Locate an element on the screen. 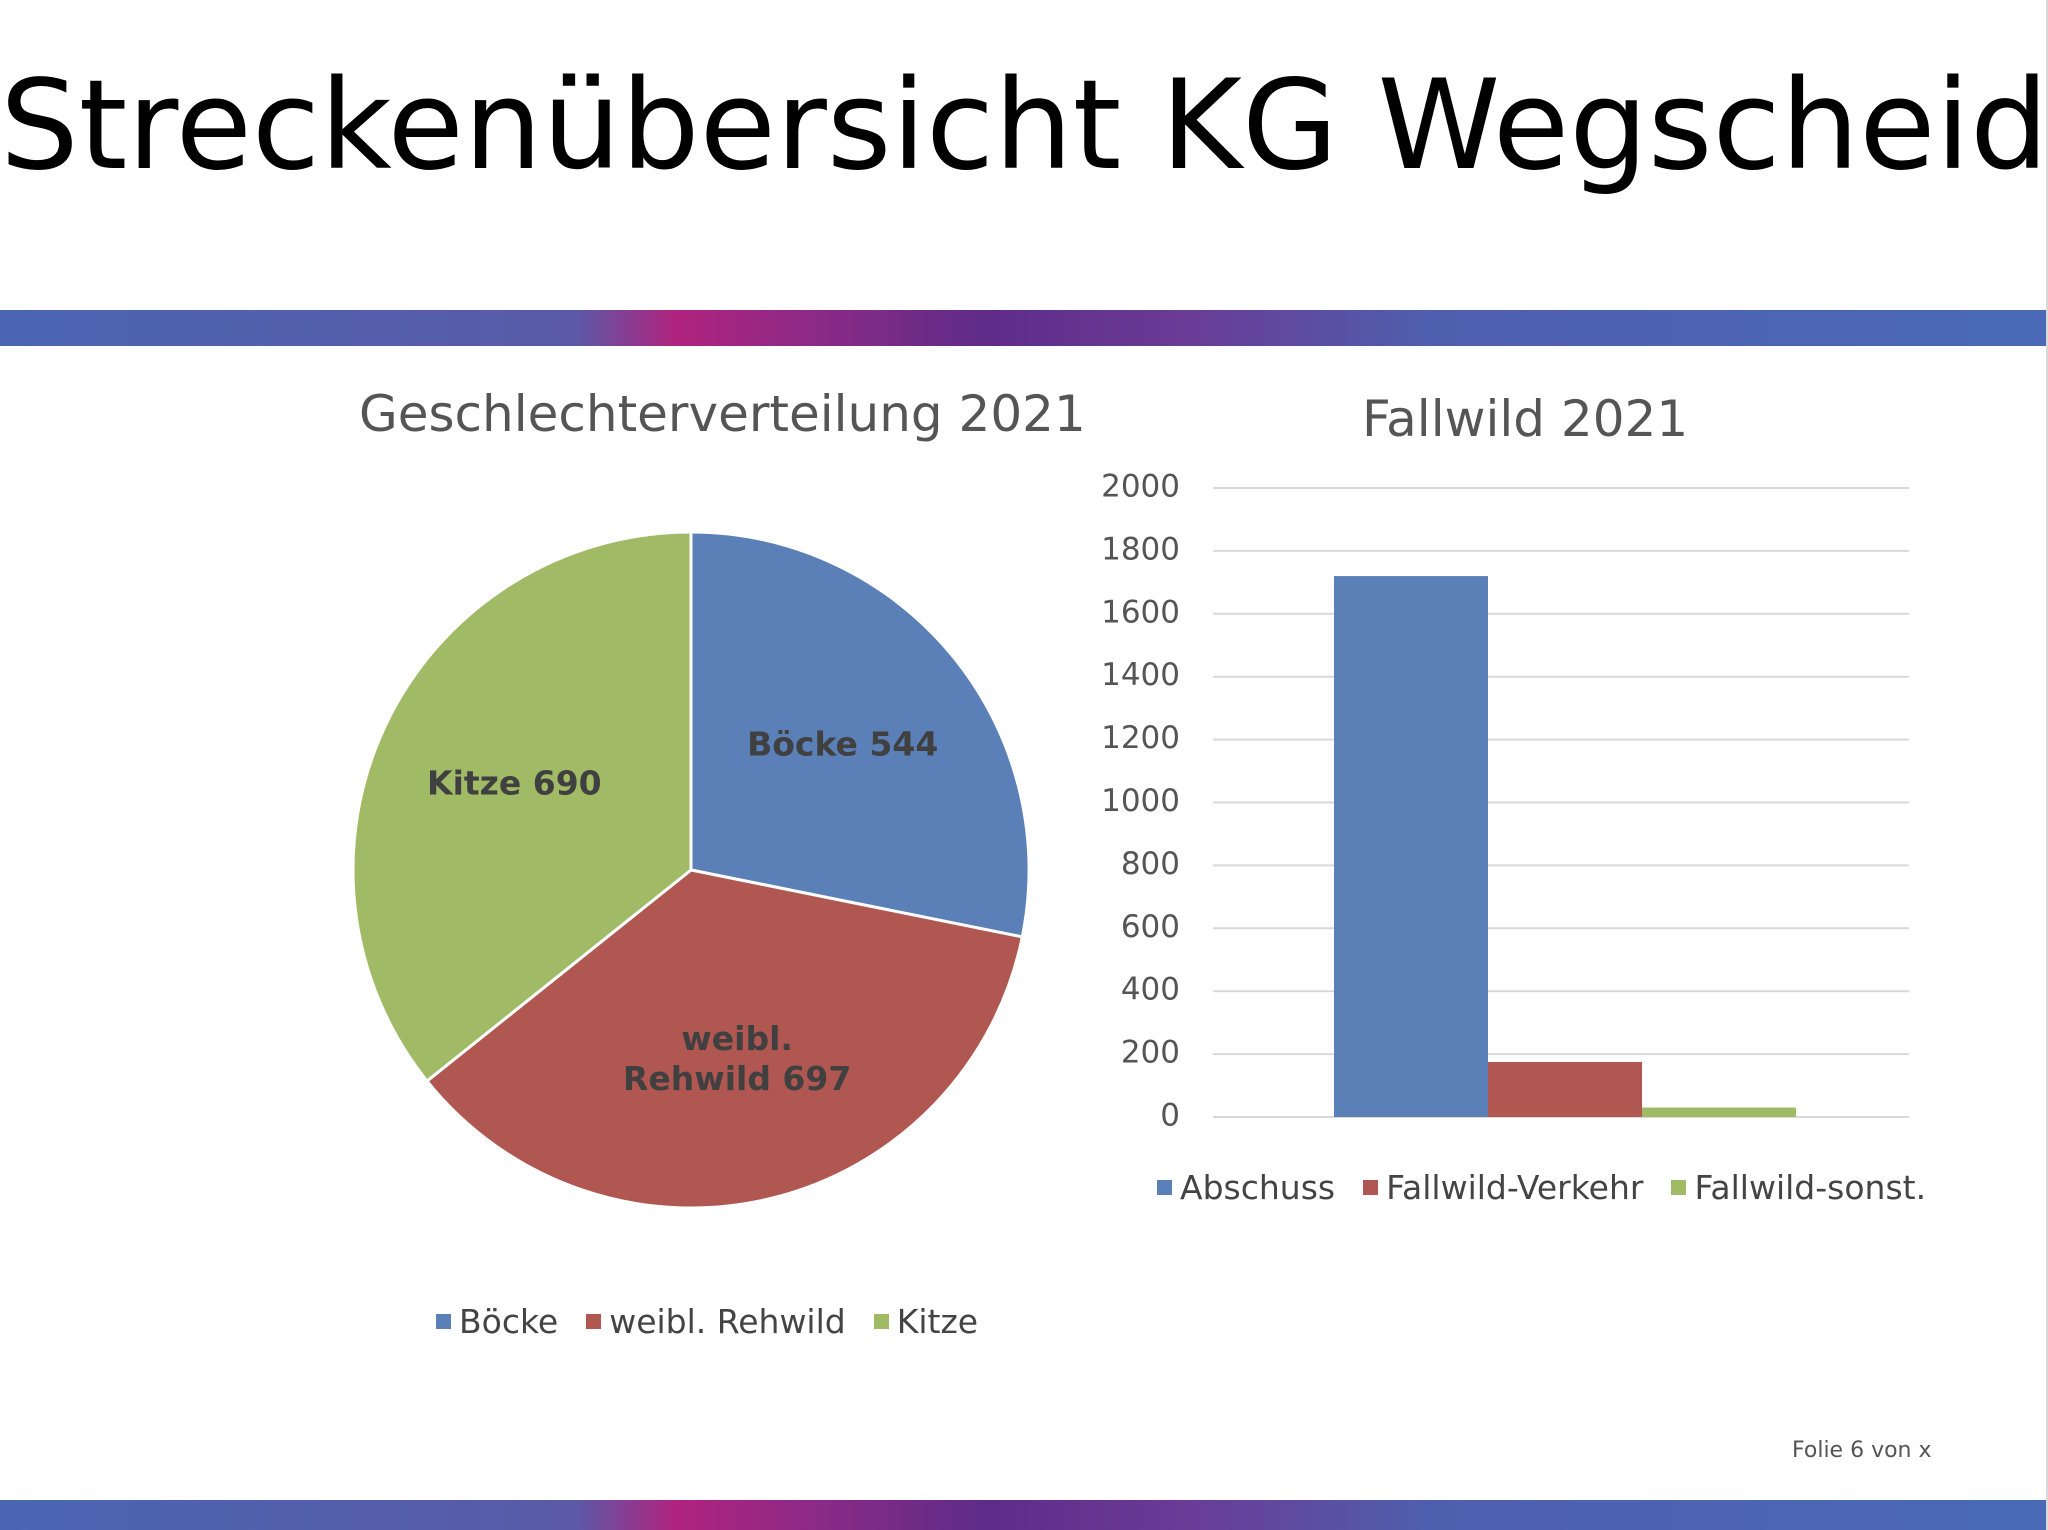  legend-label-fallwild-verkehr: Fallwild-Verkehr is located at coordinates (1515, 1187).